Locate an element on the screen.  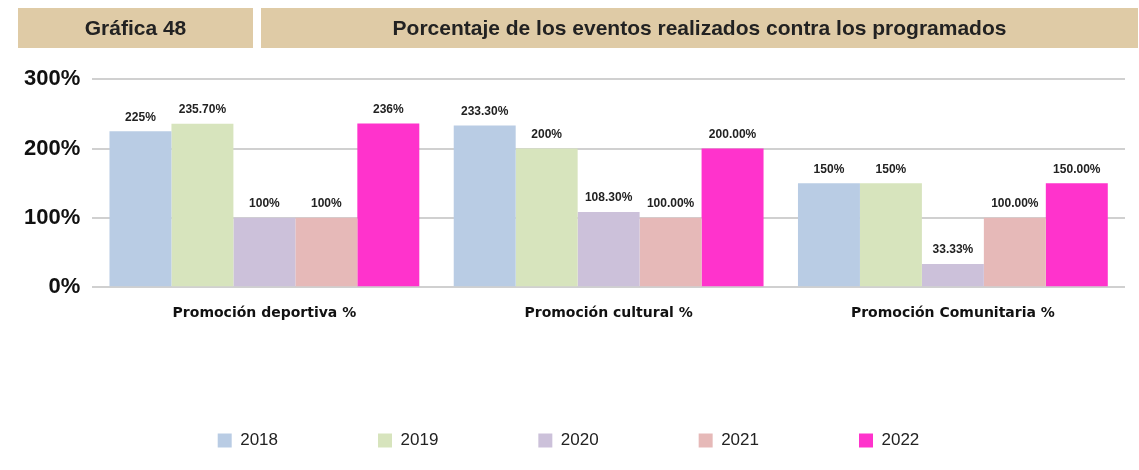
y-tick-label: 300% is located at coordinates (52, 78).